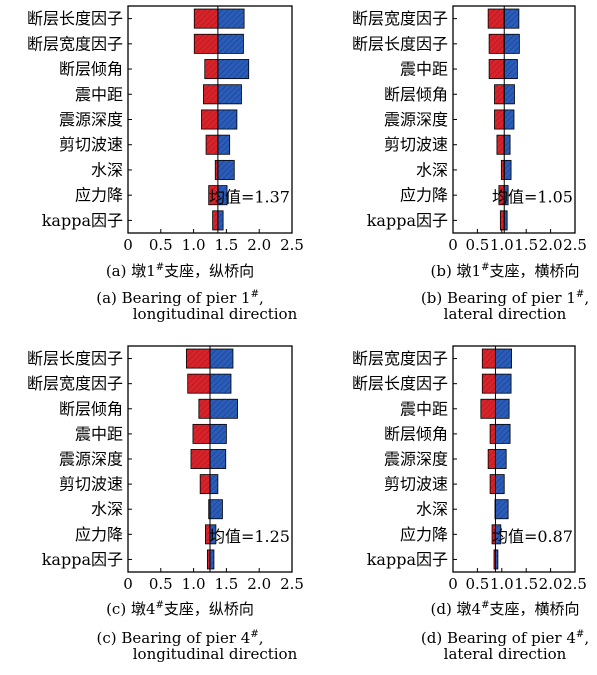 This screenshot has width=597, height=675. What do you see at coordinates (180, 271) in the screenshot?
I see `caption-cn-a: (a) 墩1#支座，纵桥向` at bounding box center [180, 271].